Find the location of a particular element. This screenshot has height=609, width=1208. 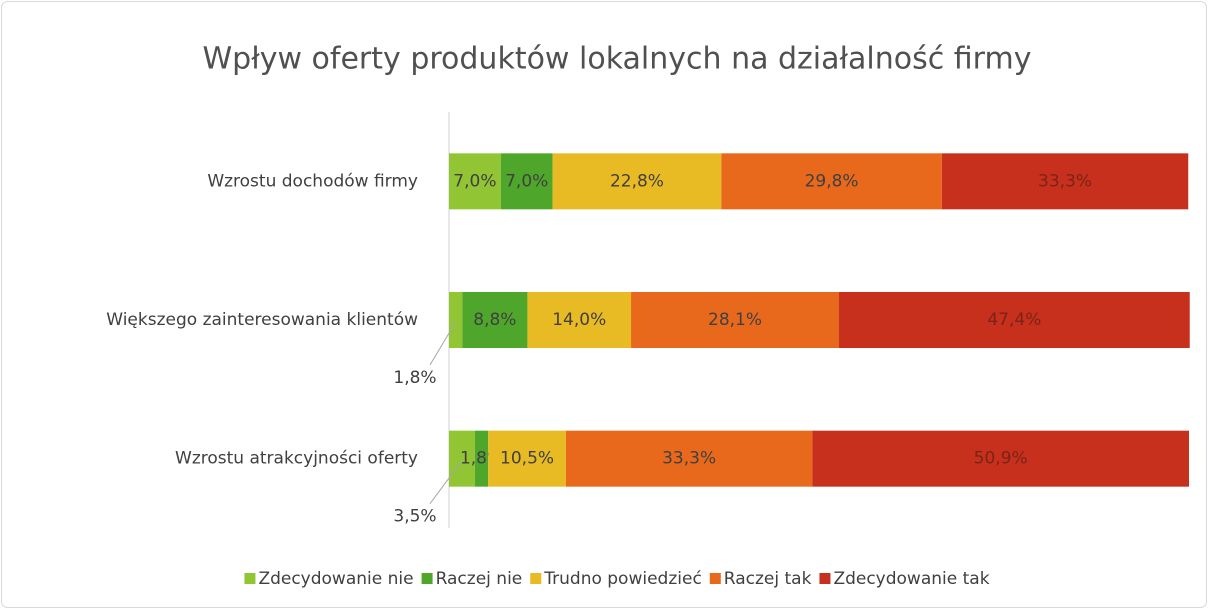

legend-label: Zdecydowanie nie is located at coordinates (335, 579).